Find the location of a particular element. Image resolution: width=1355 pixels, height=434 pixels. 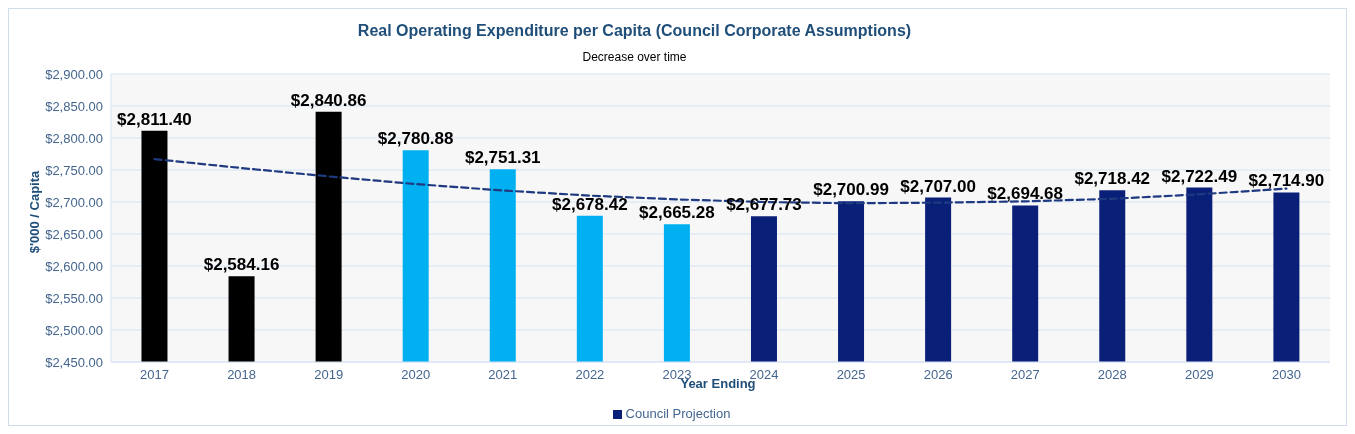

y-axis-title: $'000 / Capita is located at coordinates (34, 212).